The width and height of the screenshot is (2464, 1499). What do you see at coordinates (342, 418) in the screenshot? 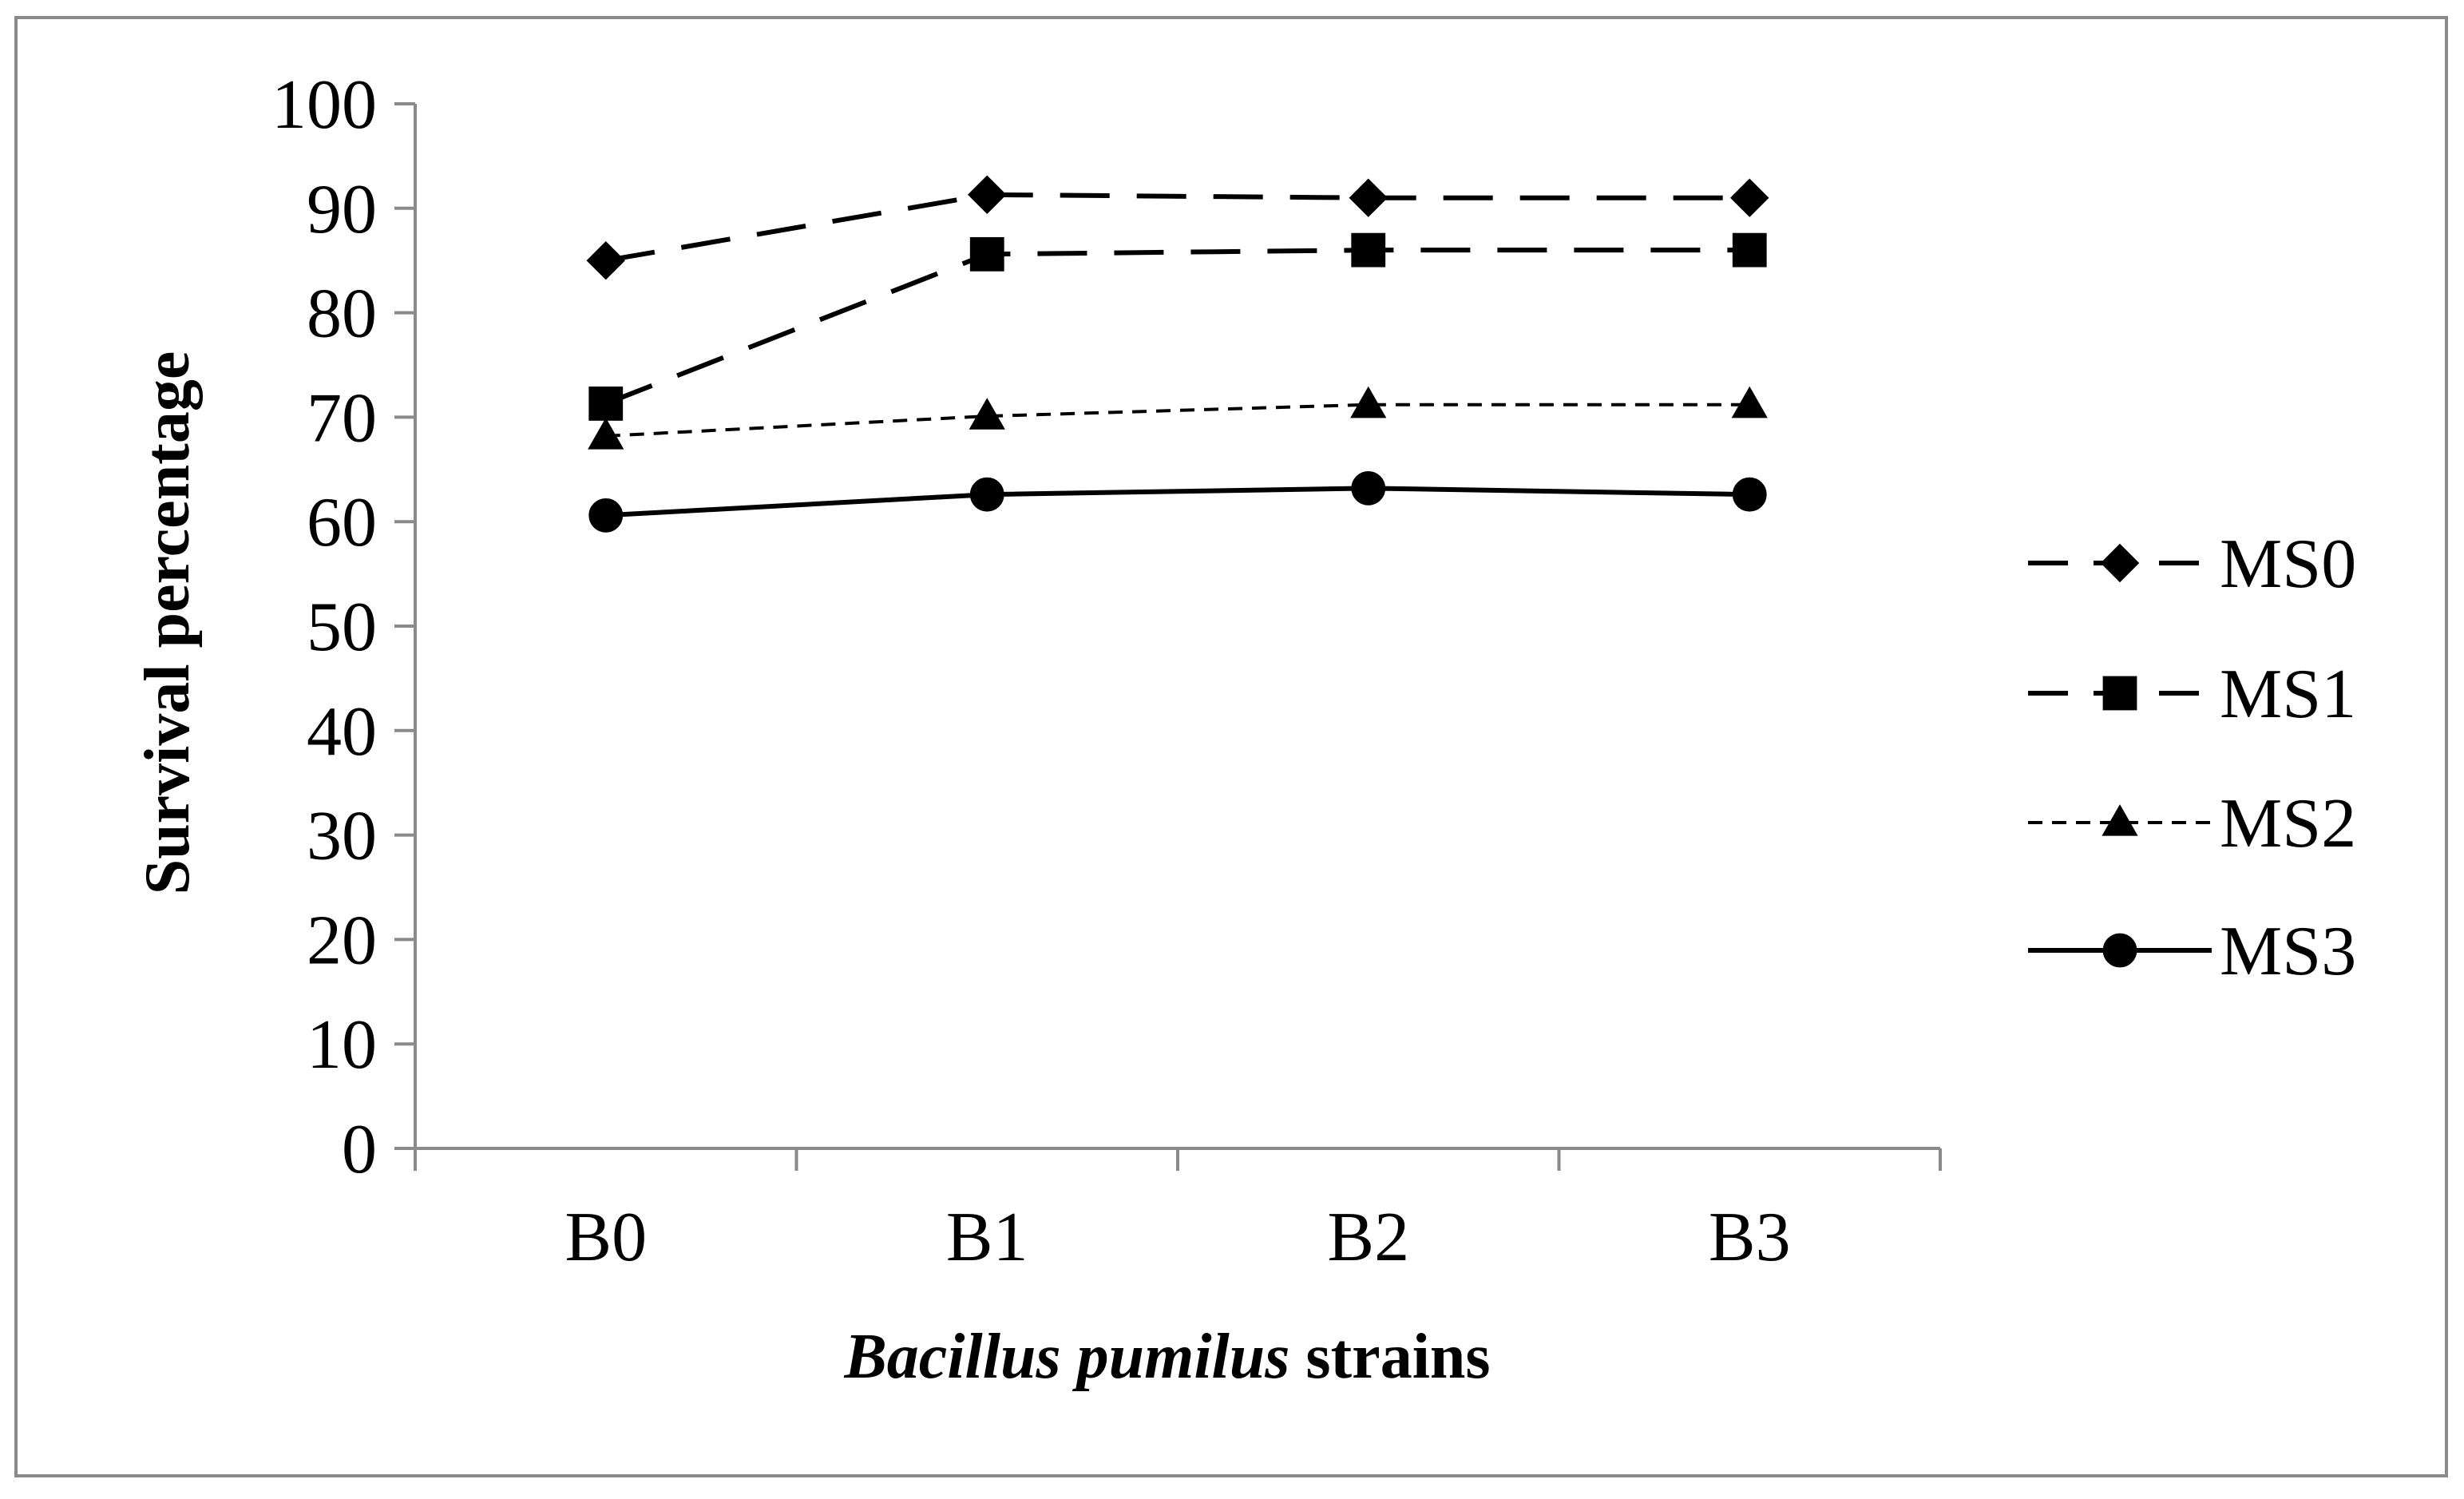
I see `y-tick-label: 70` at bounding box center [342, 418].